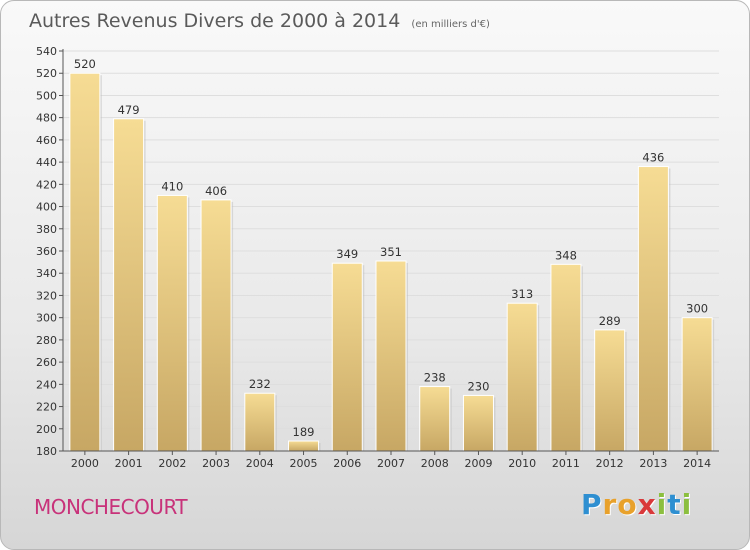  What do you see at coordinates (46, 184) in the screenshot?
I see `y-tick-label: 420` at bounding box center [46, 184].